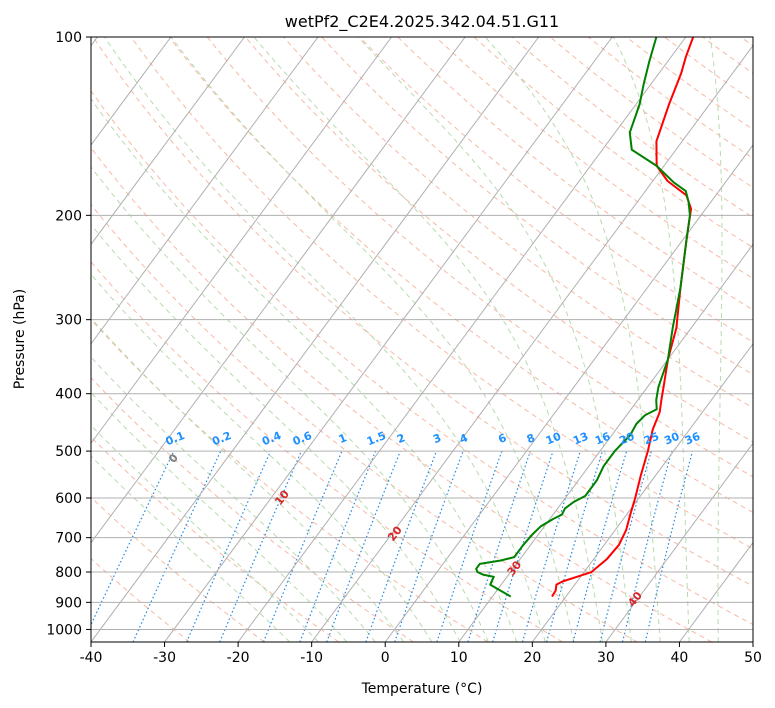 This screenshot has width=775, height=708. Describe the element at coordinates (531, 438) in the screenshot. I see `mixing-ratio-label: 8` at that location.